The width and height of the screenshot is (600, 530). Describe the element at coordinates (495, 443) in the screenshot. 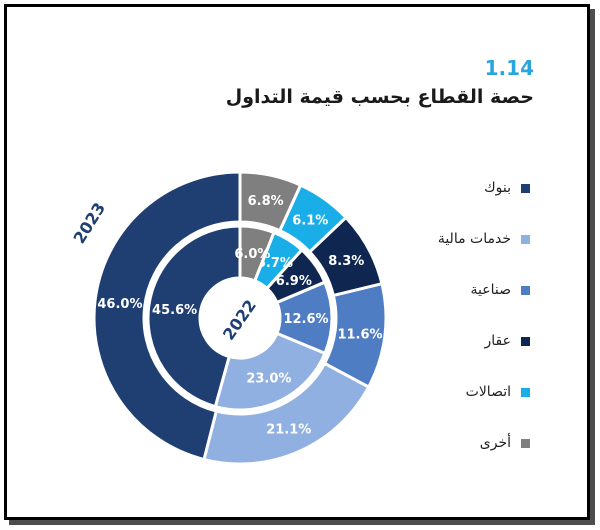

I see `legend-label-5: أخرى` at that location.